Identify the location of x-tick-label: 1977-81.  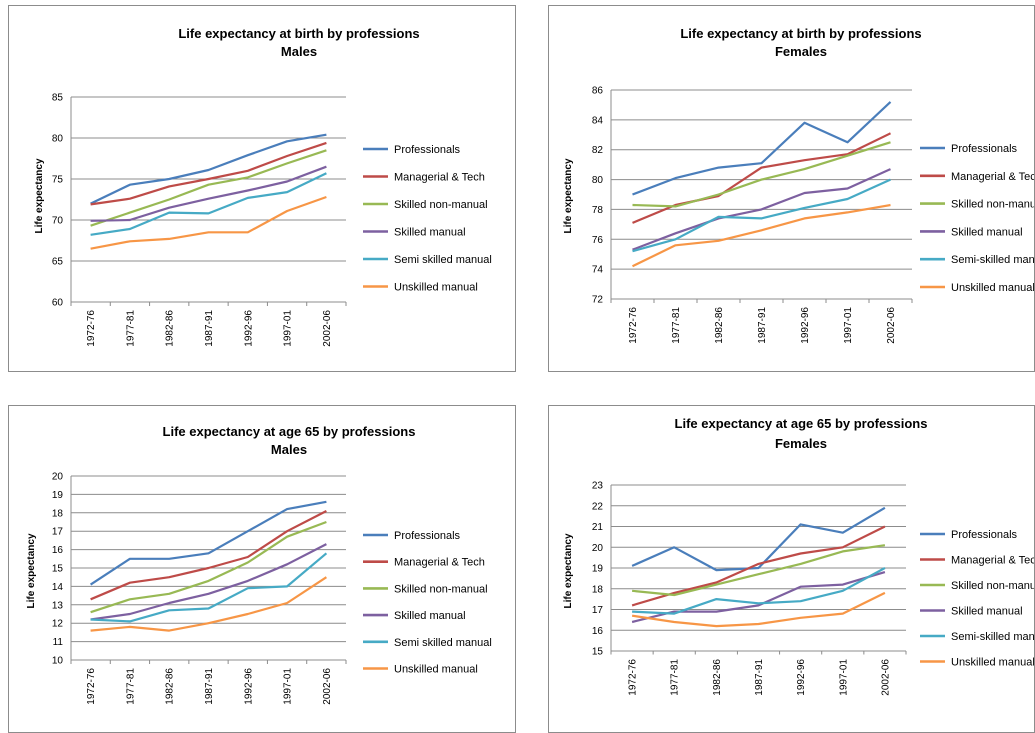
(130, 328).